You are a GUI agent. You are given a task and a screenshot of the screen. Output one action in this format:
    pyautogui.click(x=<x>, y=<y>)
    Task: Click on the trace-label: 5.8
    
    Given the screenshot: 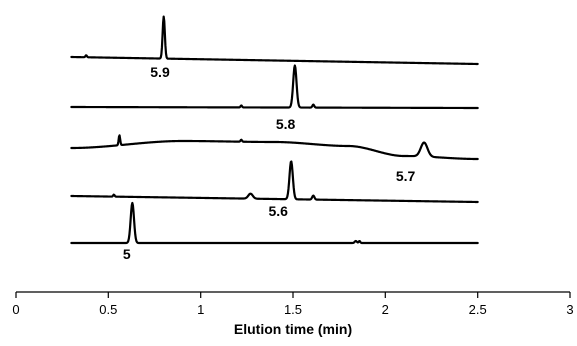 What is the action you would take?
    pyautogui.click(x=286, y=124)
    